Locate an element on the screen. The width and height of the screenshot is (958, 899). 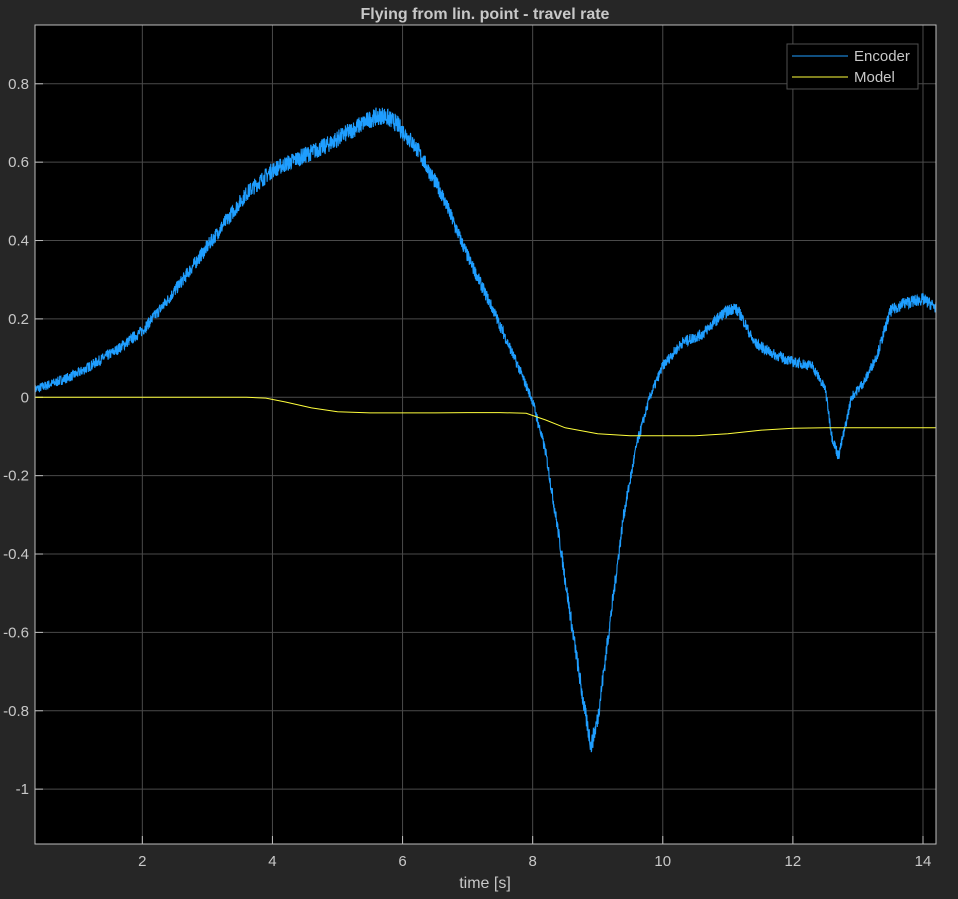
x-tick-label: 2 is located at coordinates (142, 861).